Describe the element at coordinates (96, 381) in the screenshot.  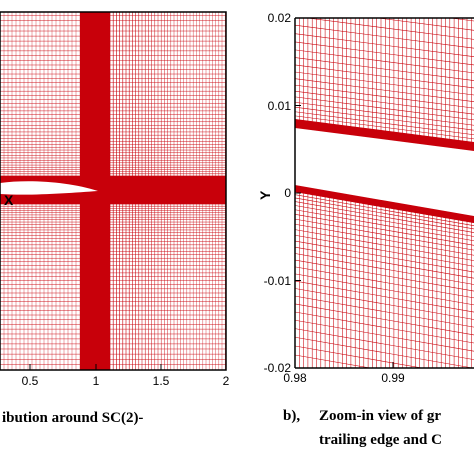
I see `left-x-tick-1: 1` at that location.